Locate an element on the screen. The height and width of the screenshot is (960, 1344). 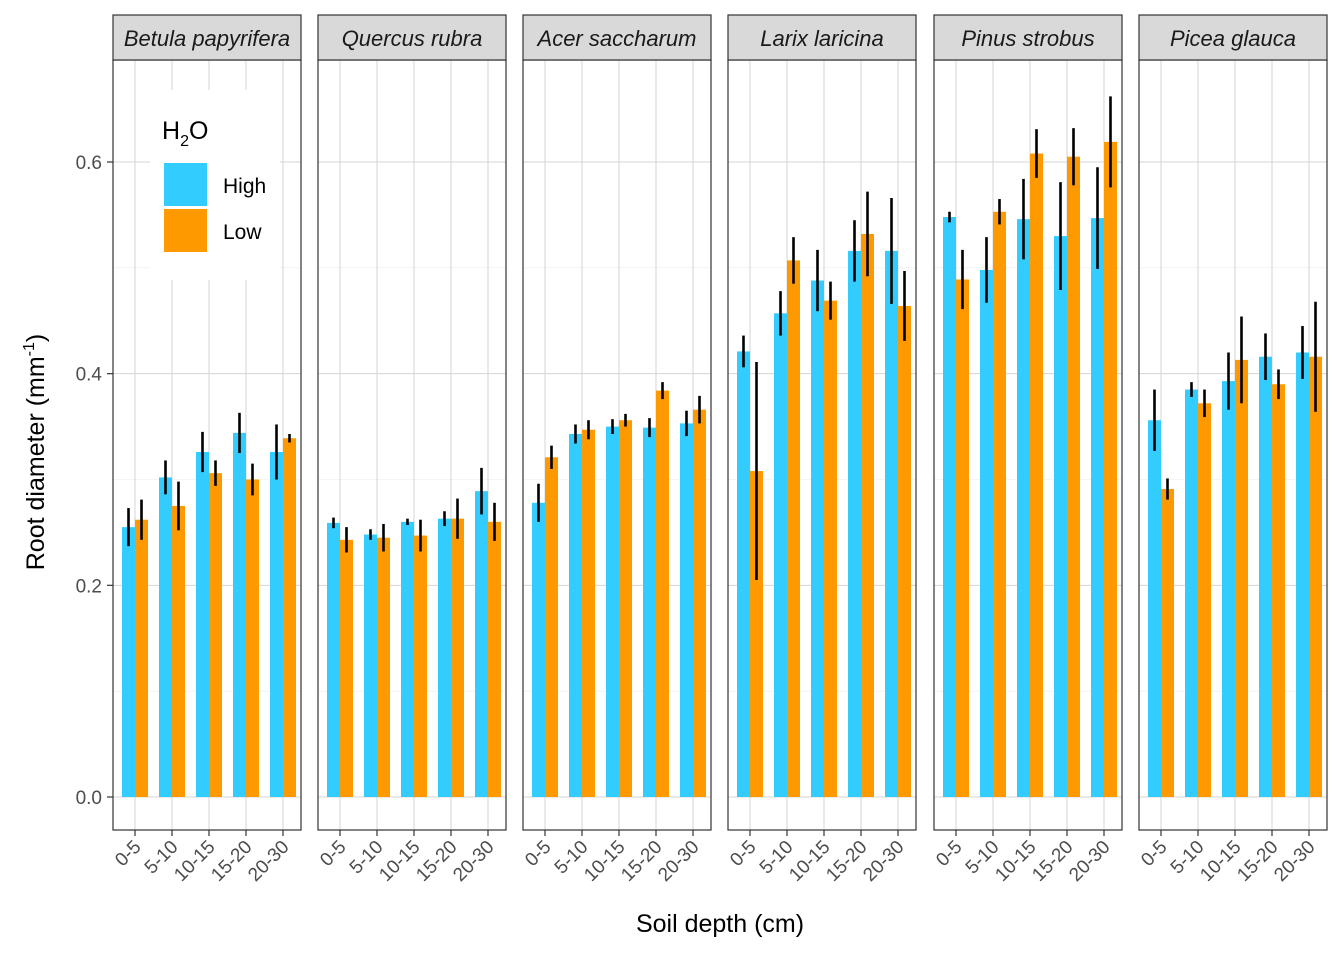
strip-label: Acer saccharum is located at coordinates (616, 38).